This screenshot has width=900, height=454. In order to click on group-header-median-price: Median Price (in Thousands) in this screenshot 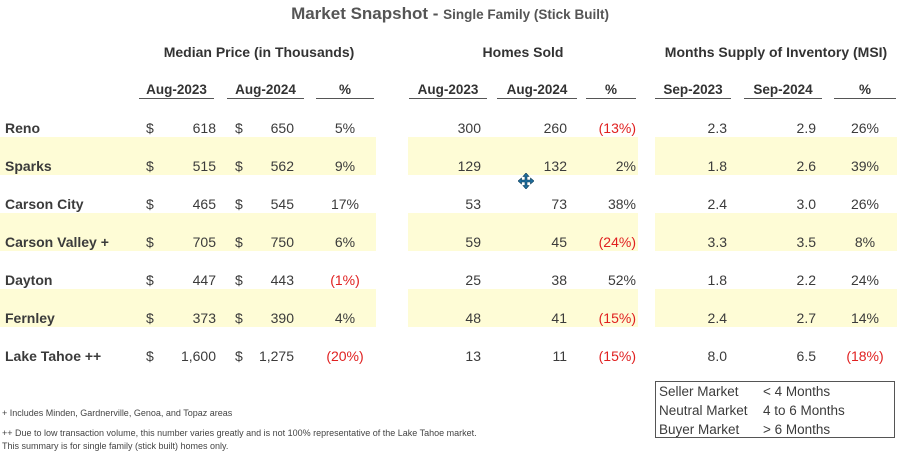, I will do `click(259, 52)`.